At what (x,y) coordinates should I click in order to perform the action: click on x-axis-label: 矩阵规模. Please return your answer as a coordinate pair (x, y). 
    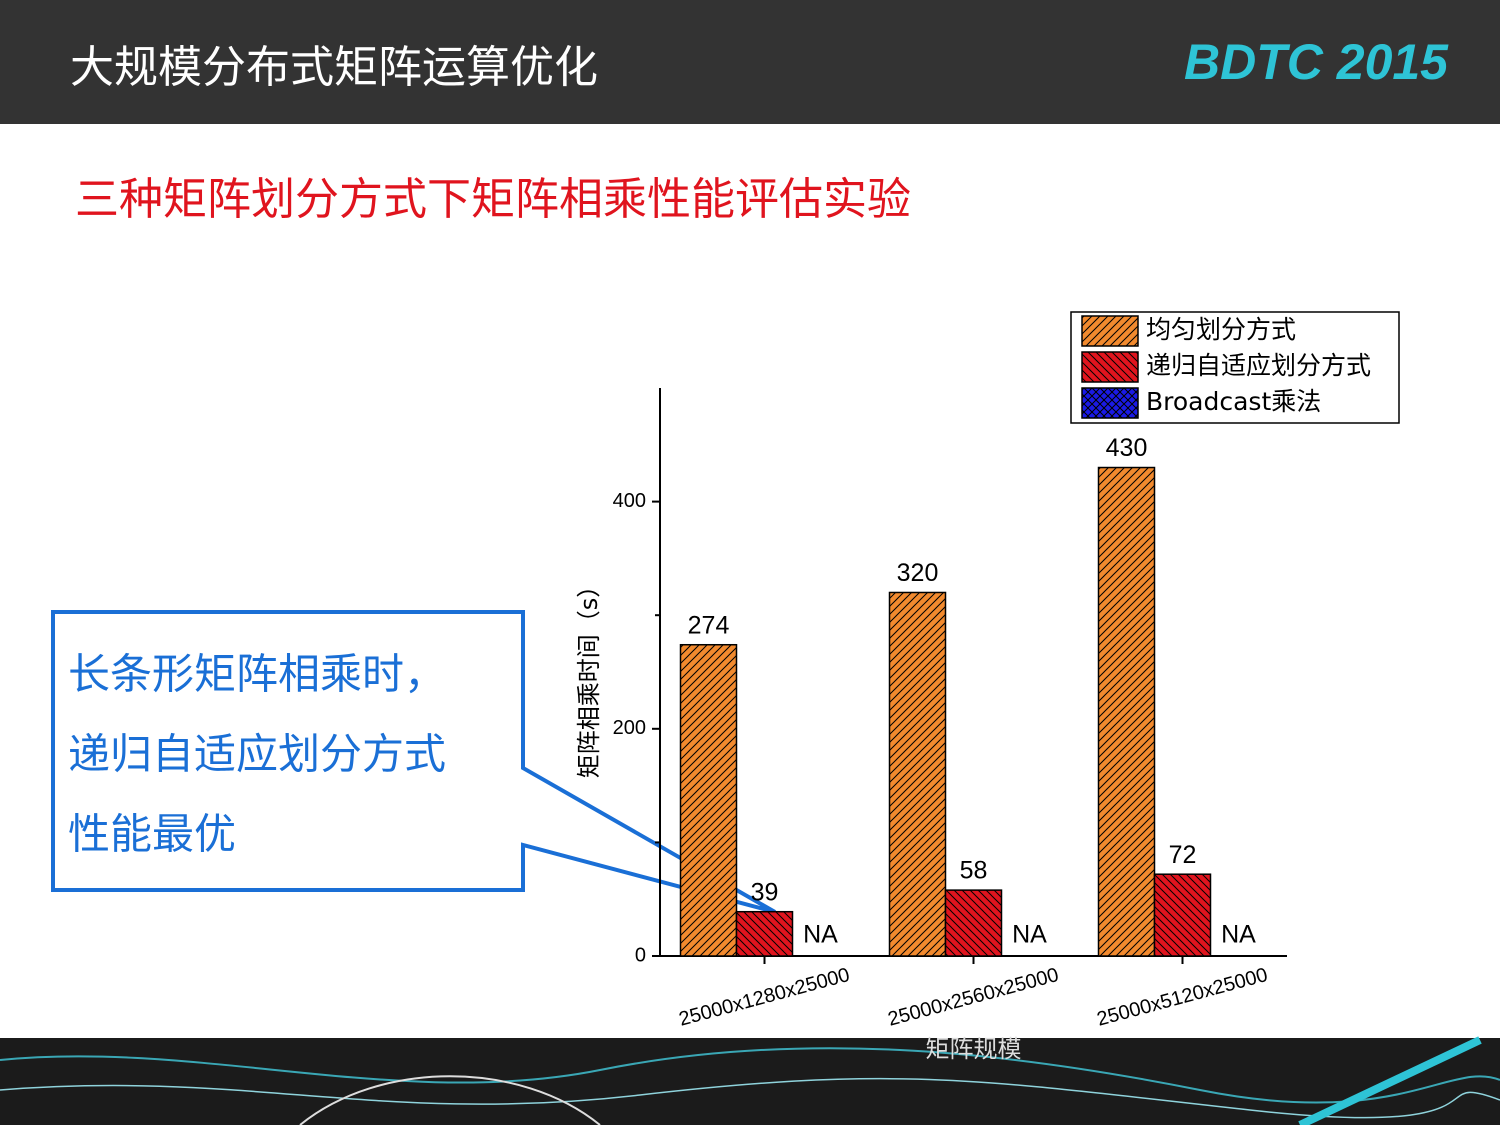
    Looking at the image, I should click on (974, 1049).